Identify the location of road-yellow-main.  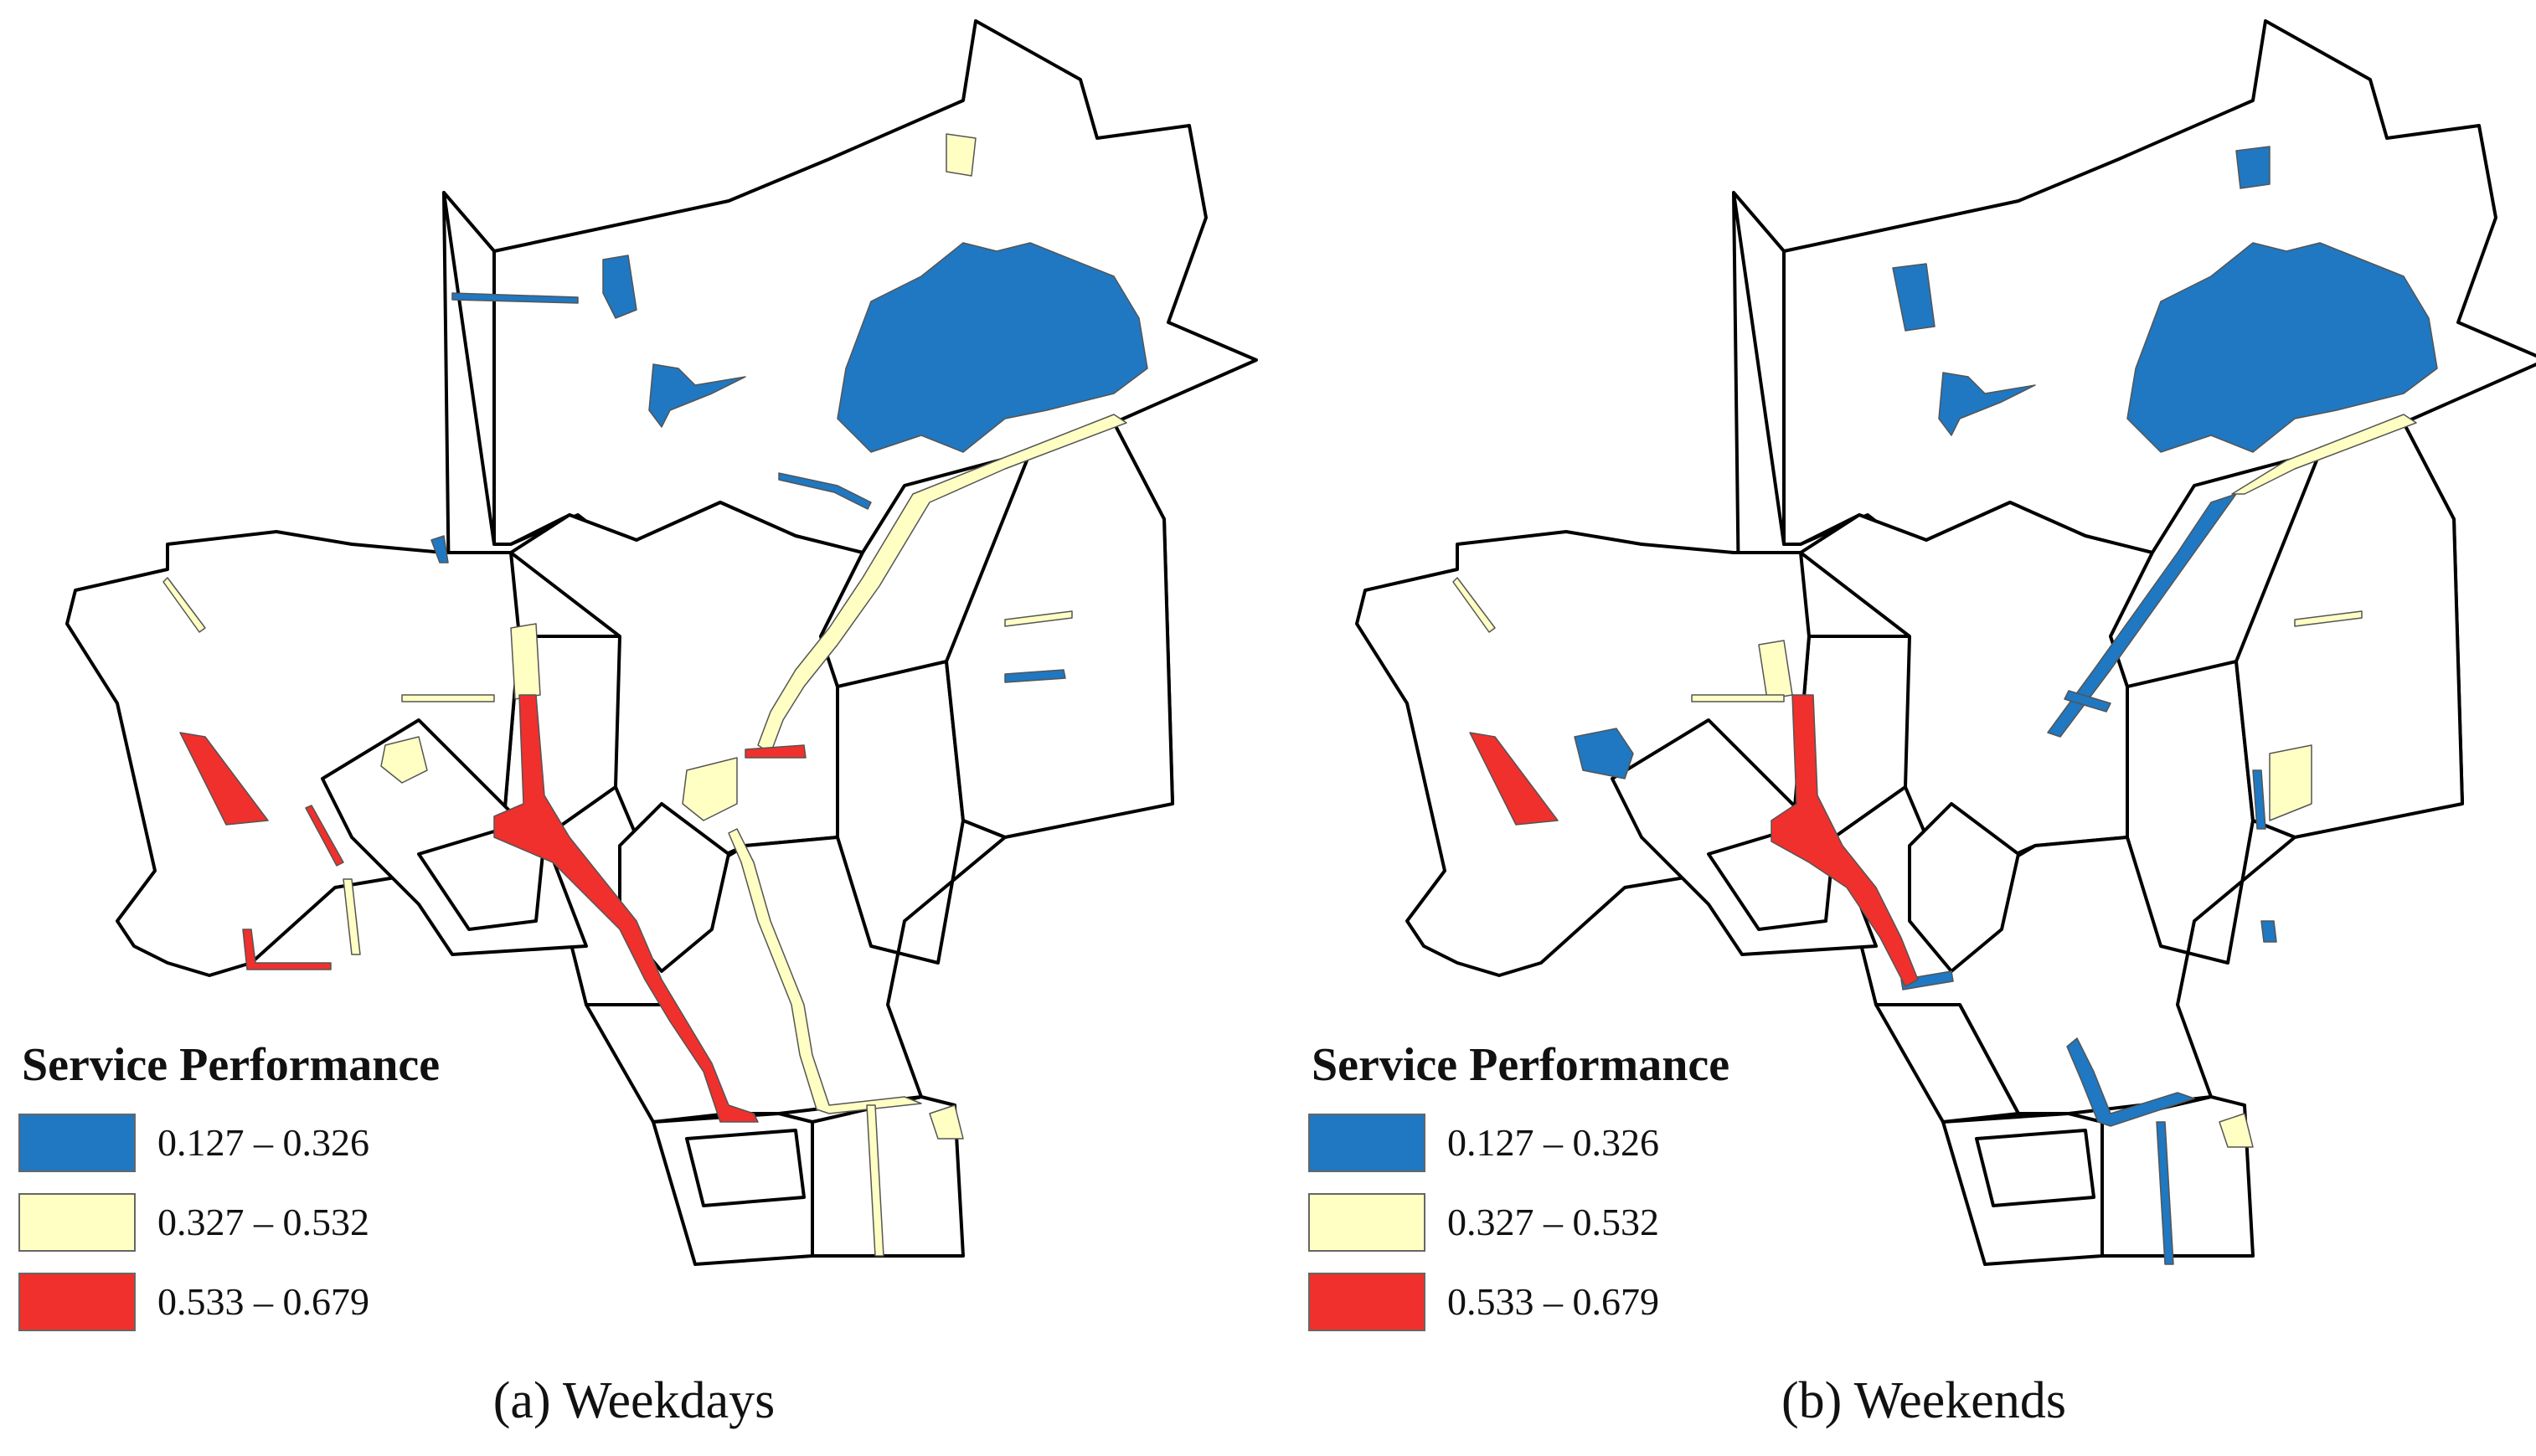
(2324, 454).